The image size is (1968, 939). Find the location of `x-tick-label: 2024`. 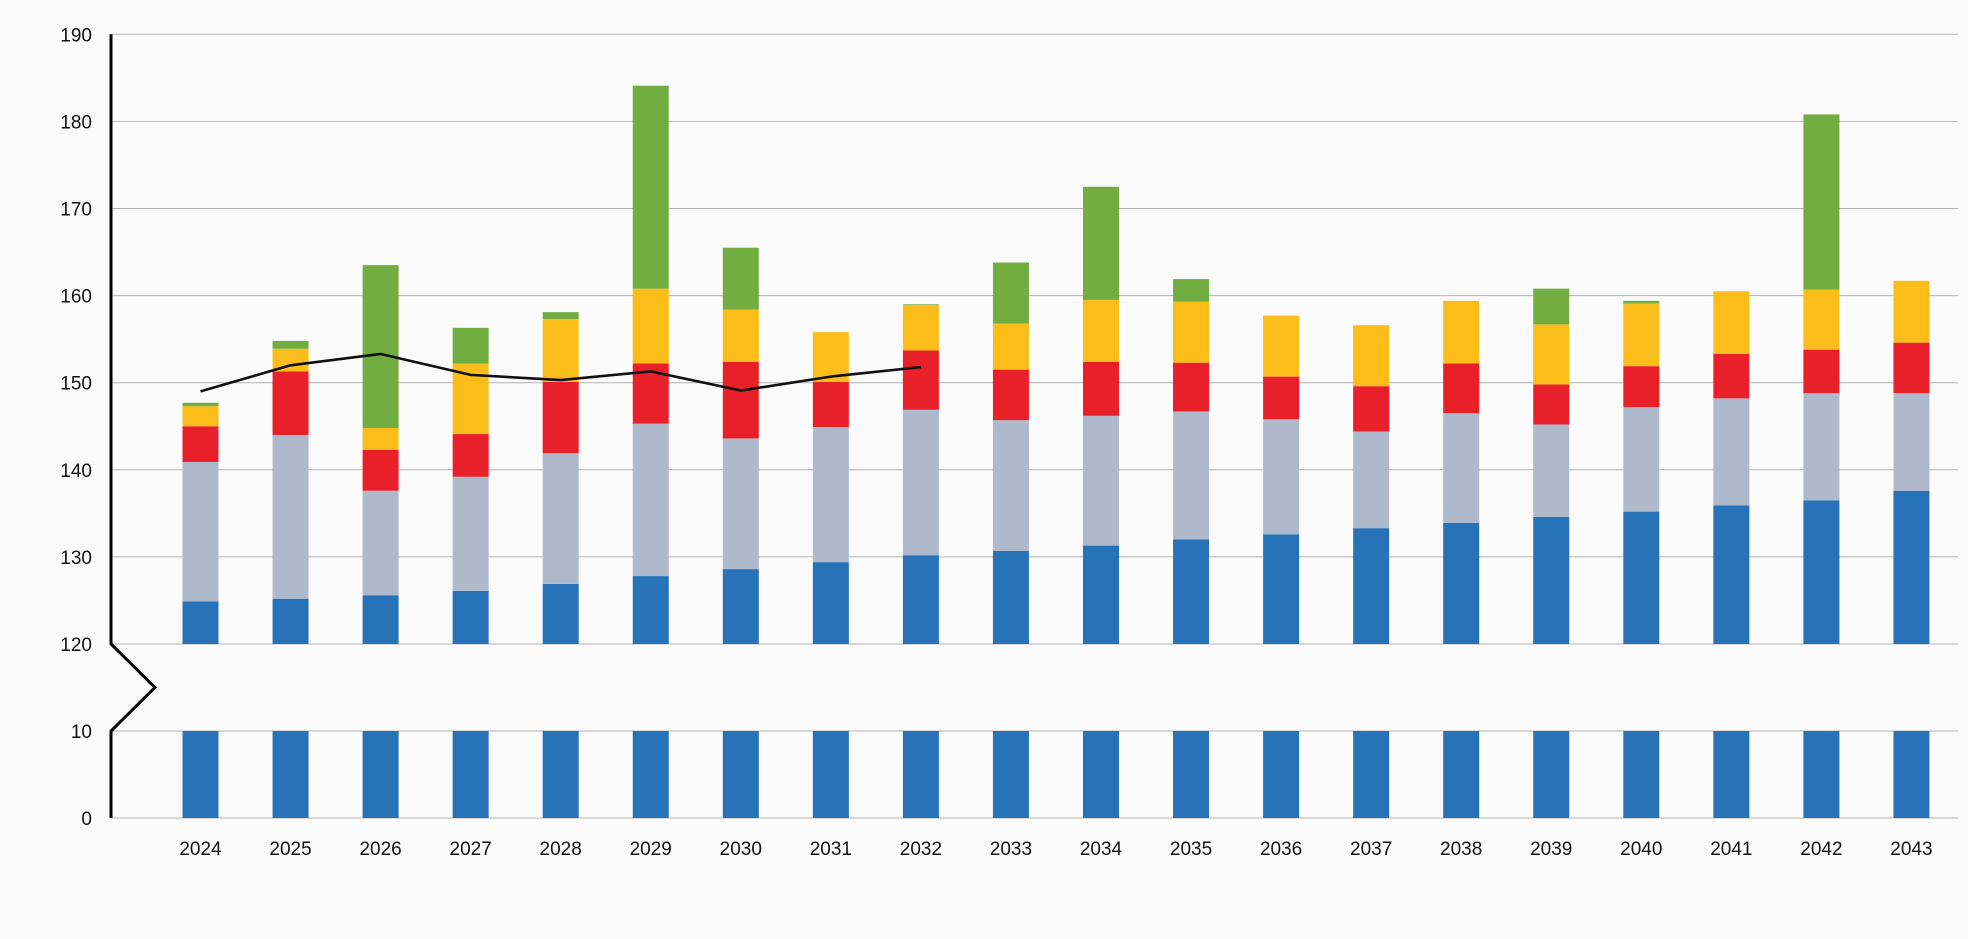

x-tick-label: 2024 is located at coordinates (200, 849).